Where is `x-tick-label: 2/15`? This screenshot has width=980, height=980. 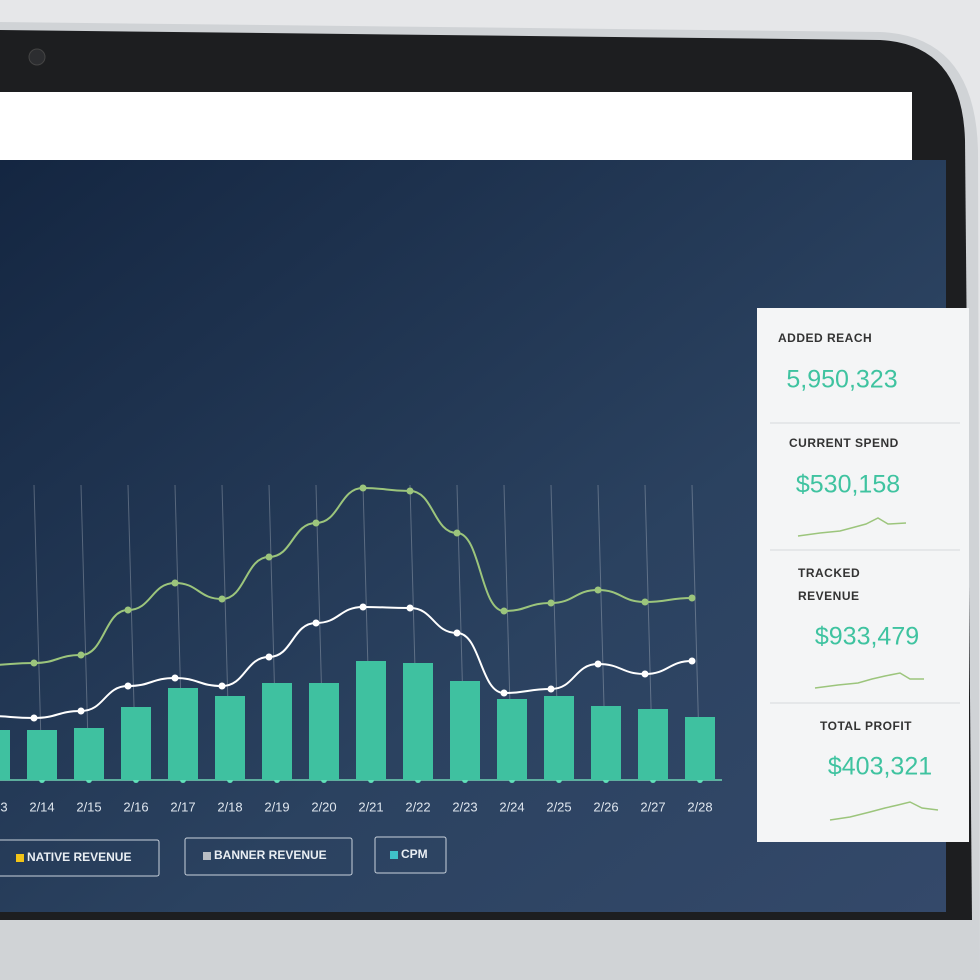 x-tick-label: 2/15 is located at coordinates (88, 806).